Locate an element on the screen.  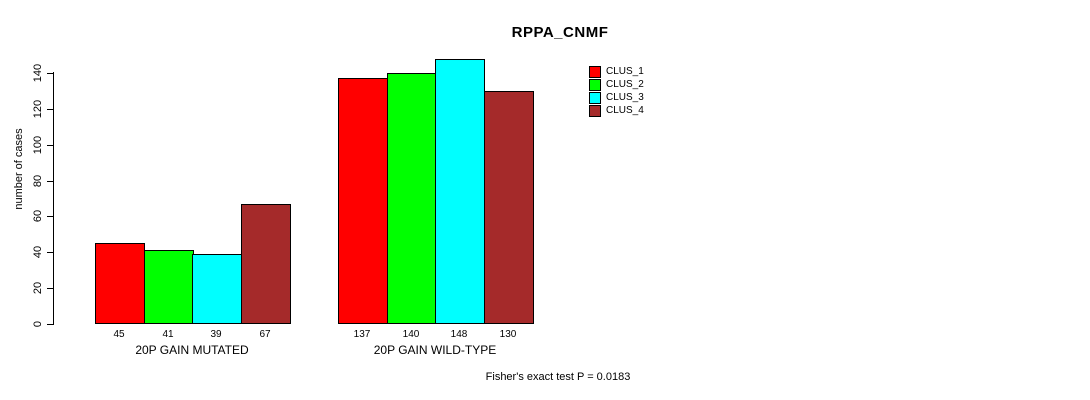
category-label: 20P GAIN WILD-TYPE is located at coordinates (435, 350).